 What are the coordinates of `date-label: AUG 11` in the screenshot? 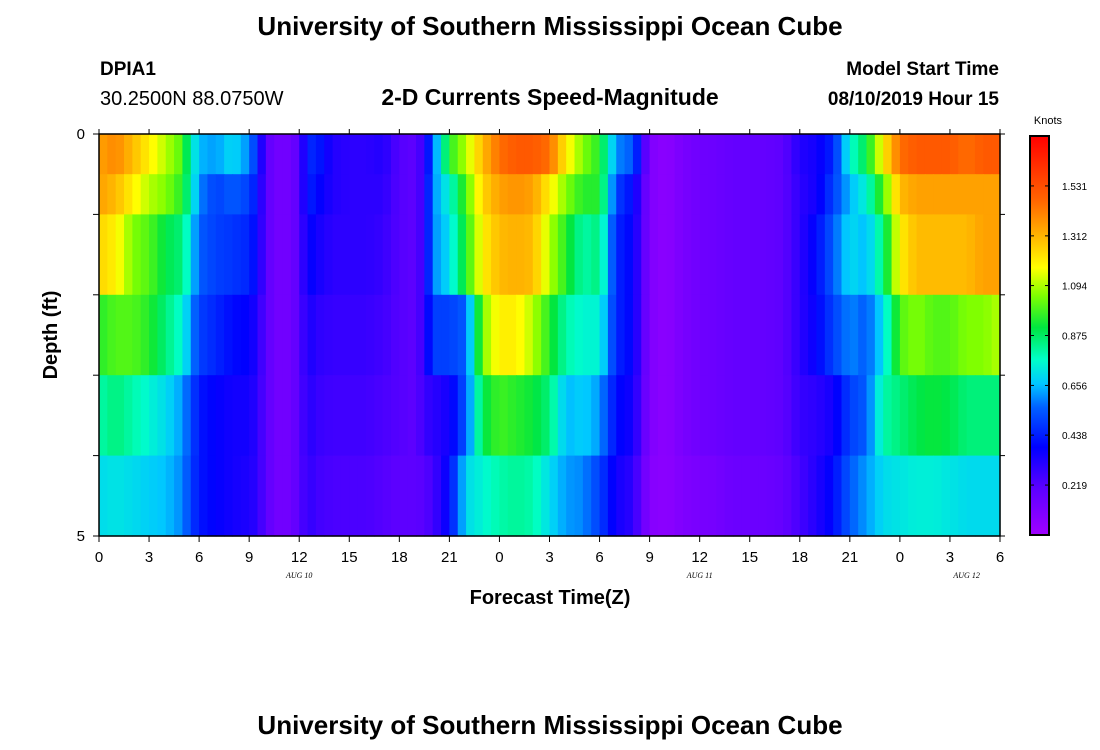 It's located at (699, 575).